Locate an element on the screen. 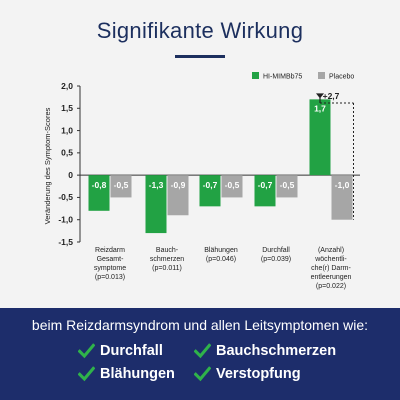 Image resolution: width=400 pixels, height=400 pixels. symptom-item: Bauchschmerzen is located at coordinates (265, 350).